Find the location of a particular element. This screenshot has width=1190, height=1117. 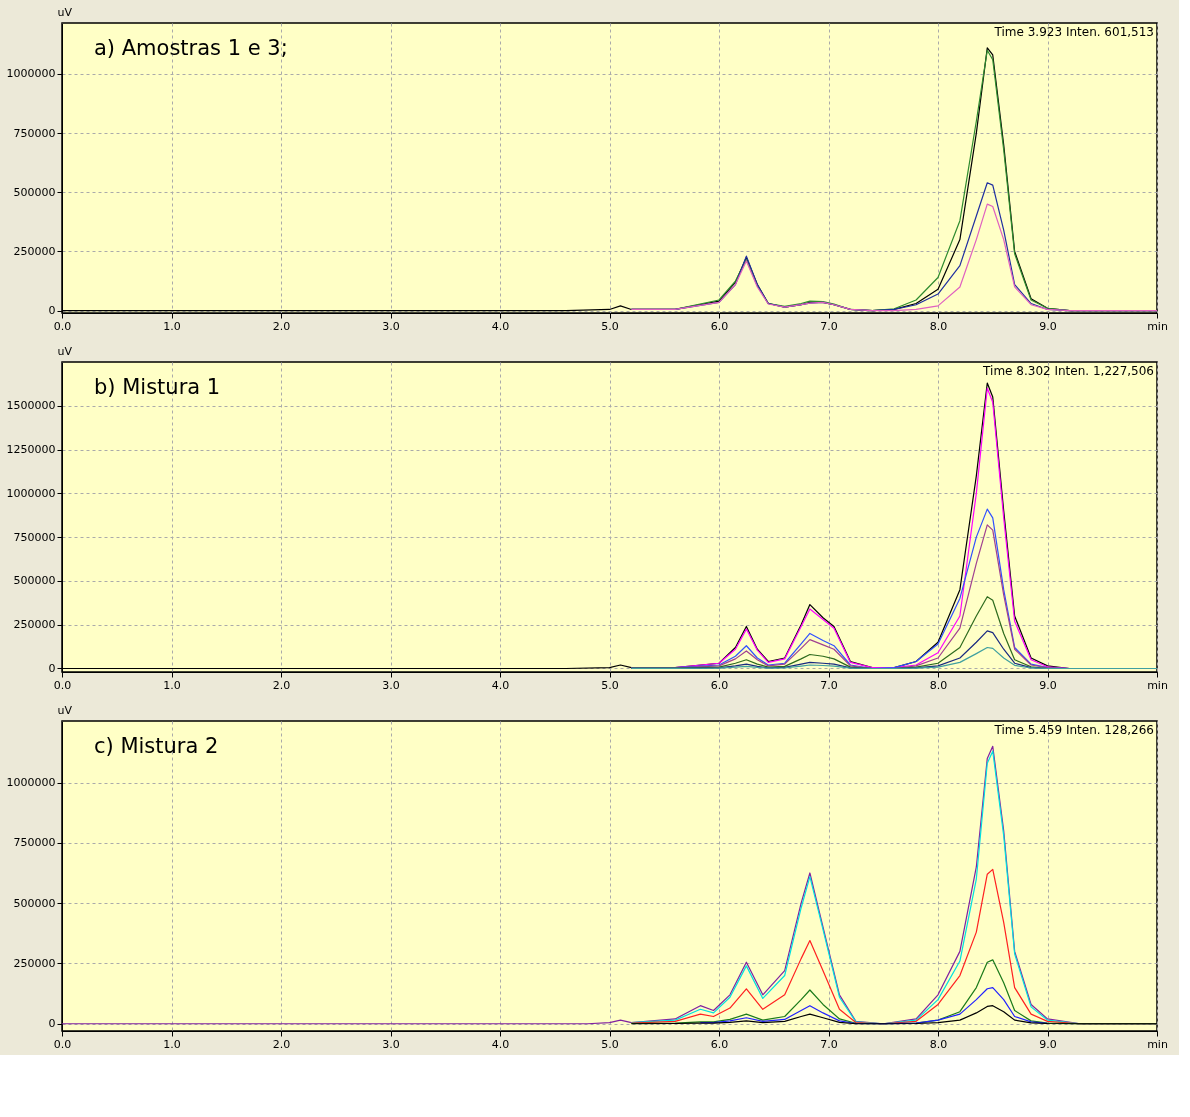

text: a) Amostras 1 e 3; is located at coordinates (191, 48).